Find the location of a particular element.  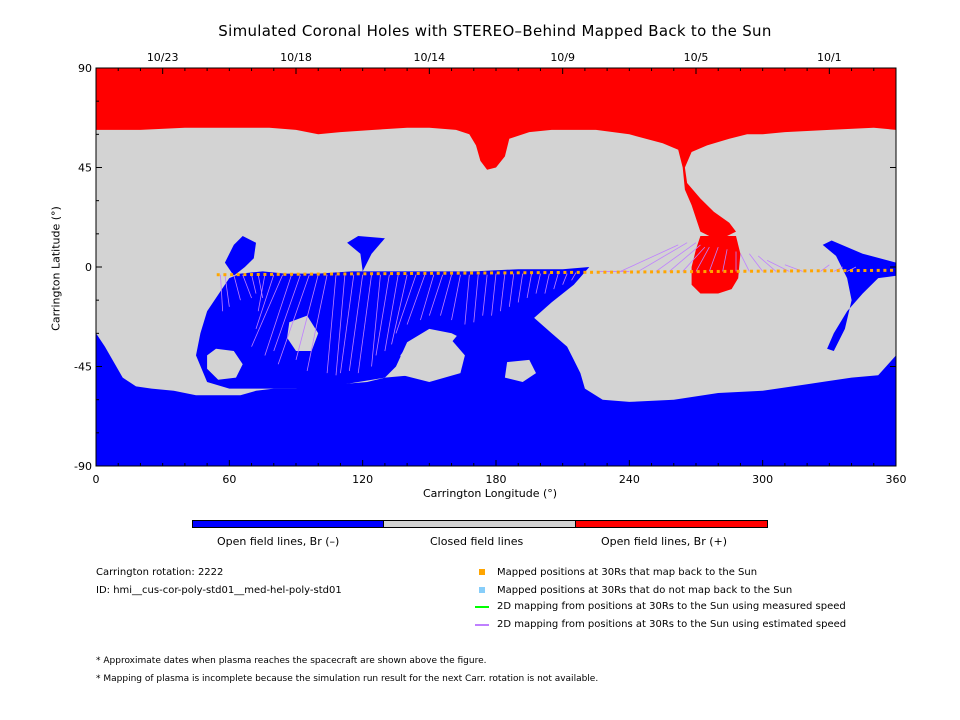

negative-east-ridge is located at coordinates (859, 295).